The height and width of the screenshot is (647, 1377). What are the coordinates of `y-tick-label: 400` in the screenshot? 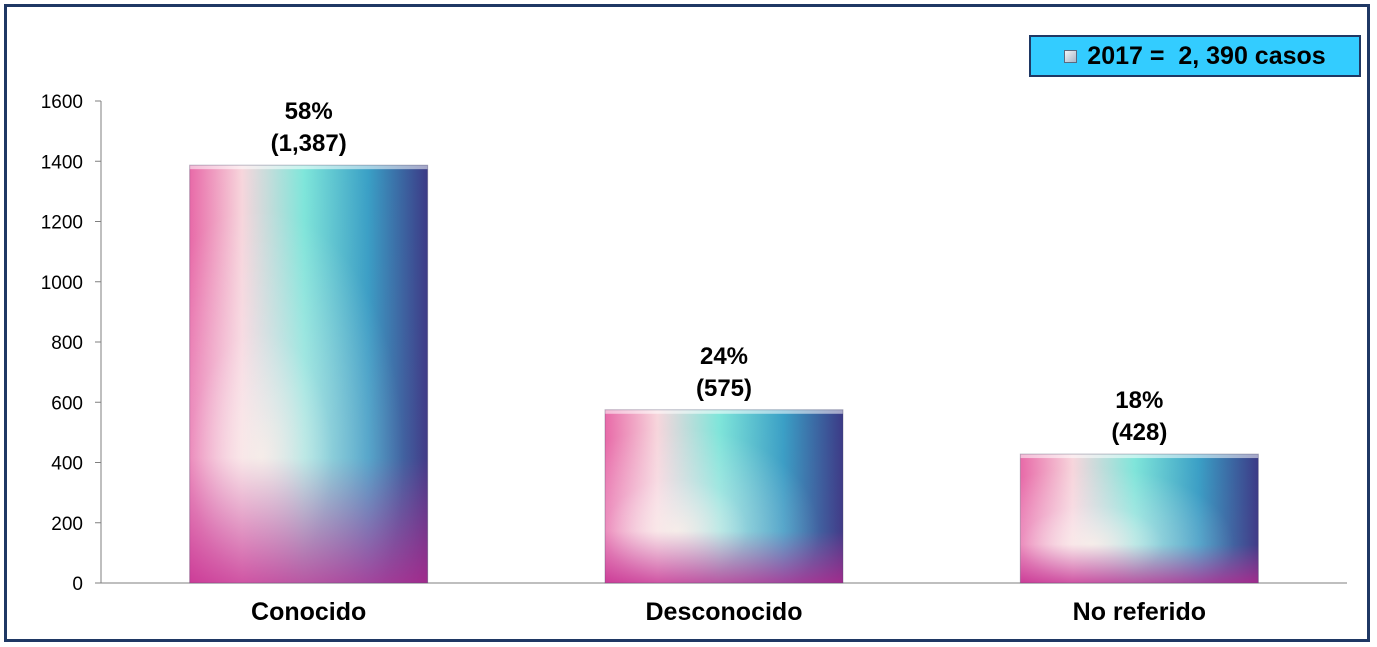 It's located at (67, 464).